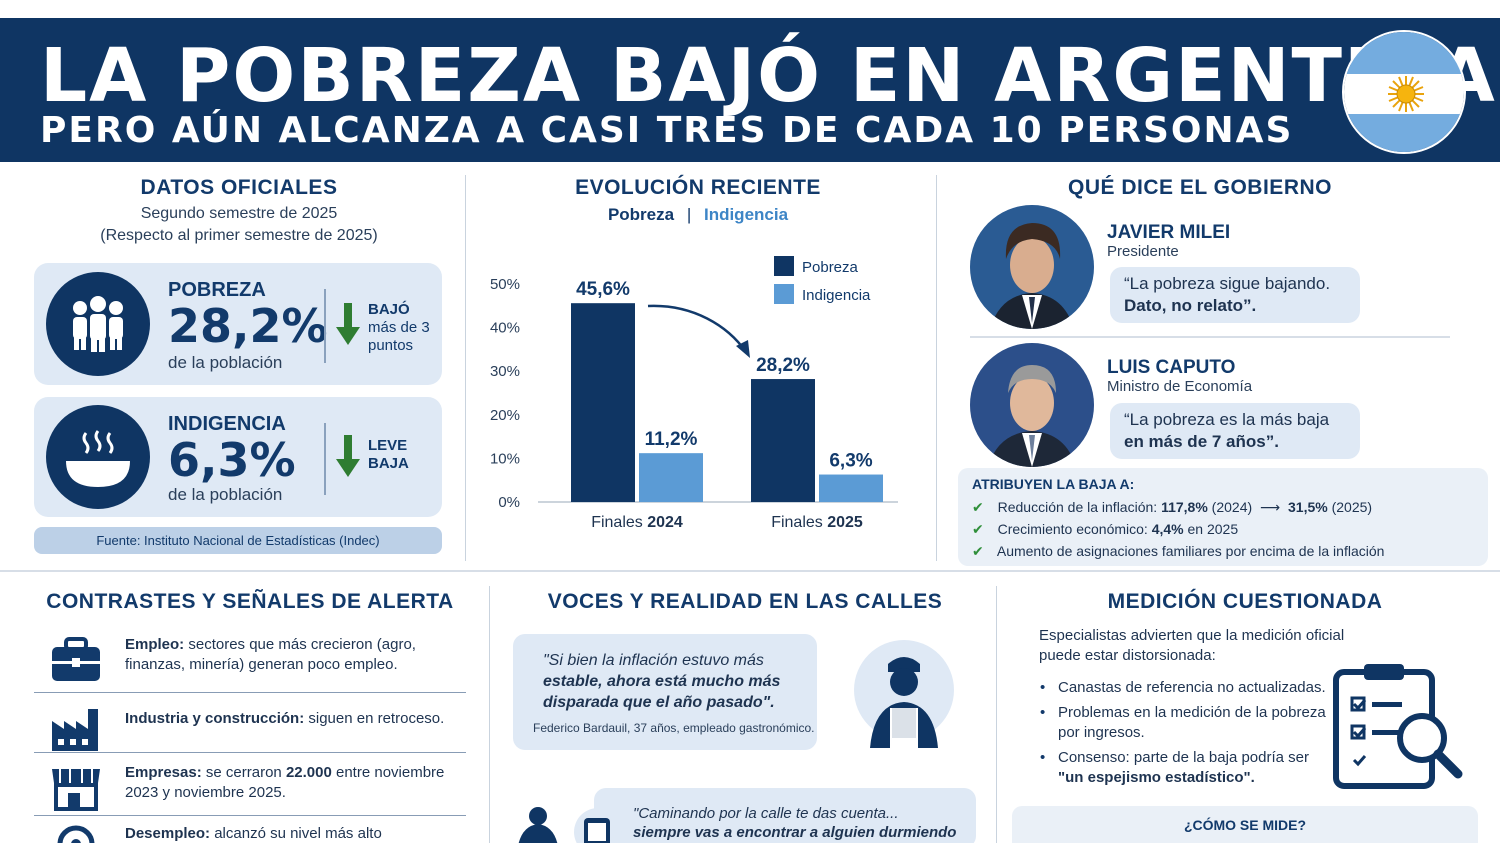 The height and width of the screenshot is (843, 1500). What do you see at coordinates (399, 327) in the screenshot?
I see `pobreza-trend: BAJÓ más de 3 puntos` at bounding box center [399, 327].